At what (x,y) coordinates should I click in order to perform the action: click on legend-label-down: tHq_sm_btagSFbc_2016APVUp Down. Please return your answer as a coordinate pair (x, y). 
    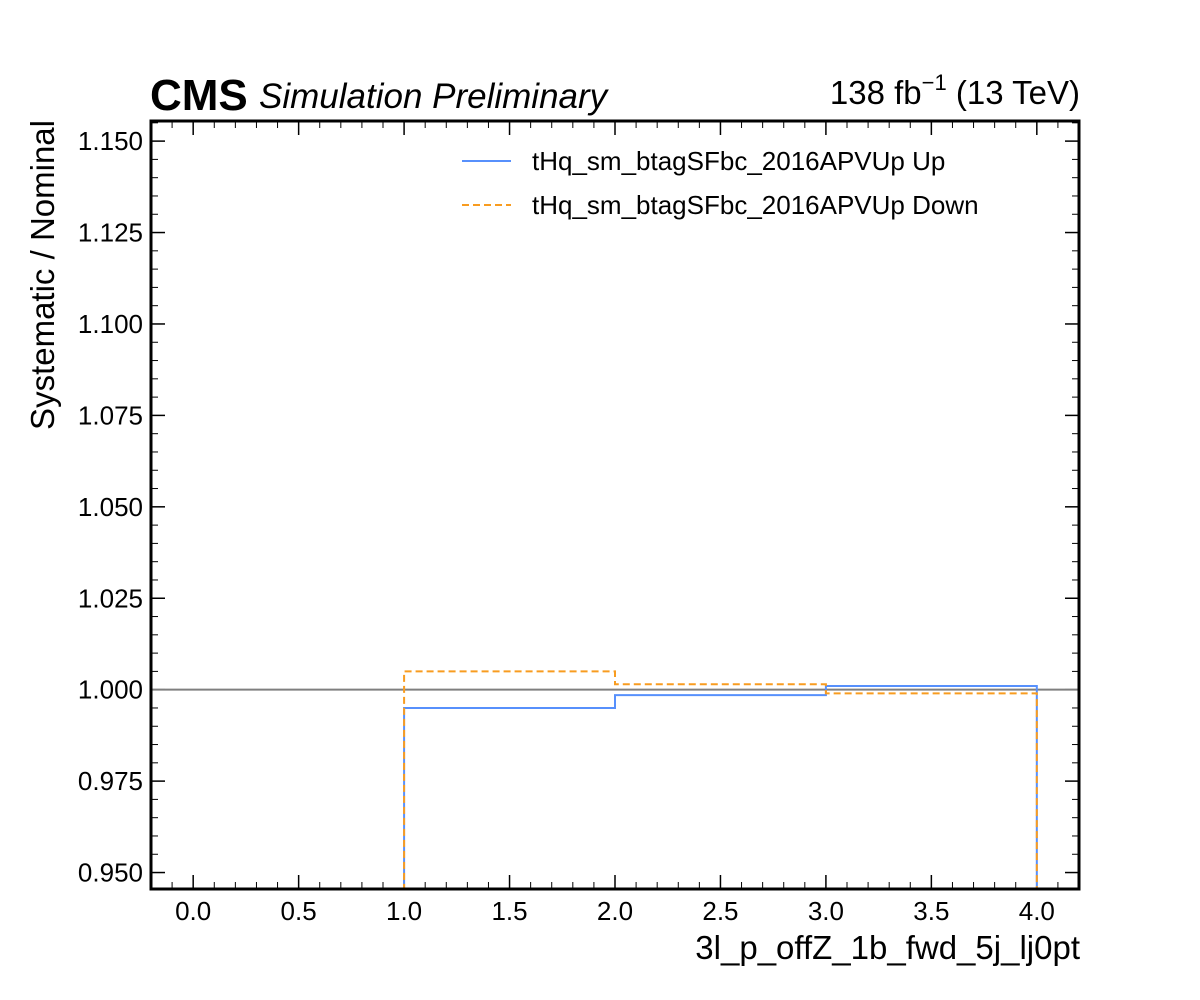
    Looking at the image, I should click on (755, 205).